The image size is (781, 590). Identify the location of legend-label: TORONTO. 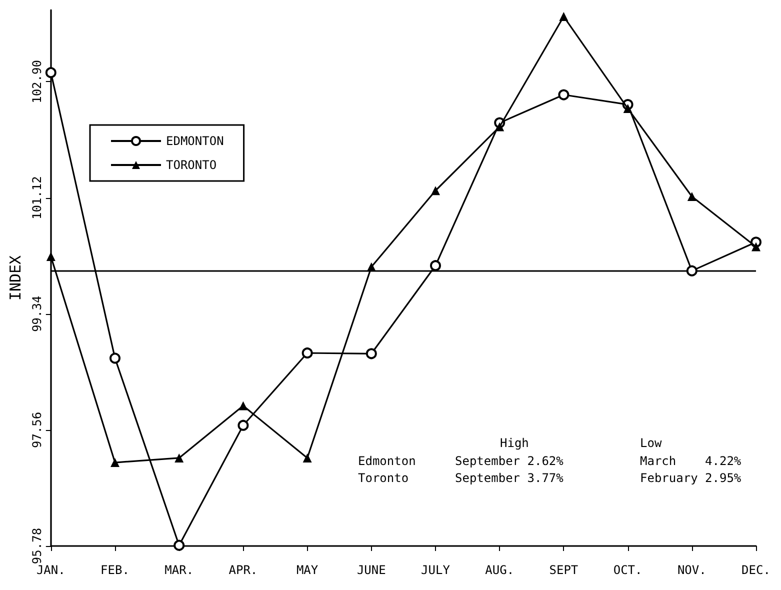
(191, 165).